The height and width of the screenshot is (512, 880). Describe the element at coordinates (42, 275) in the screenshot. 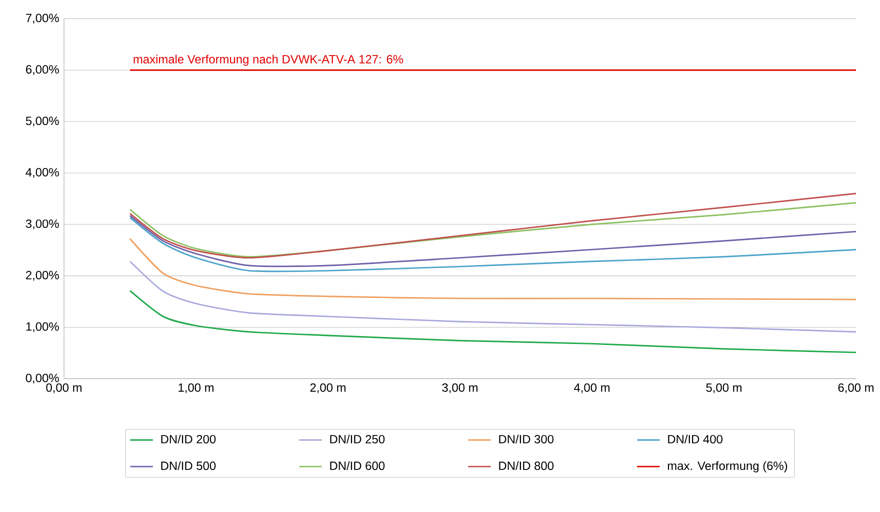

I see `y-tick-label: 2,00%` at that location.